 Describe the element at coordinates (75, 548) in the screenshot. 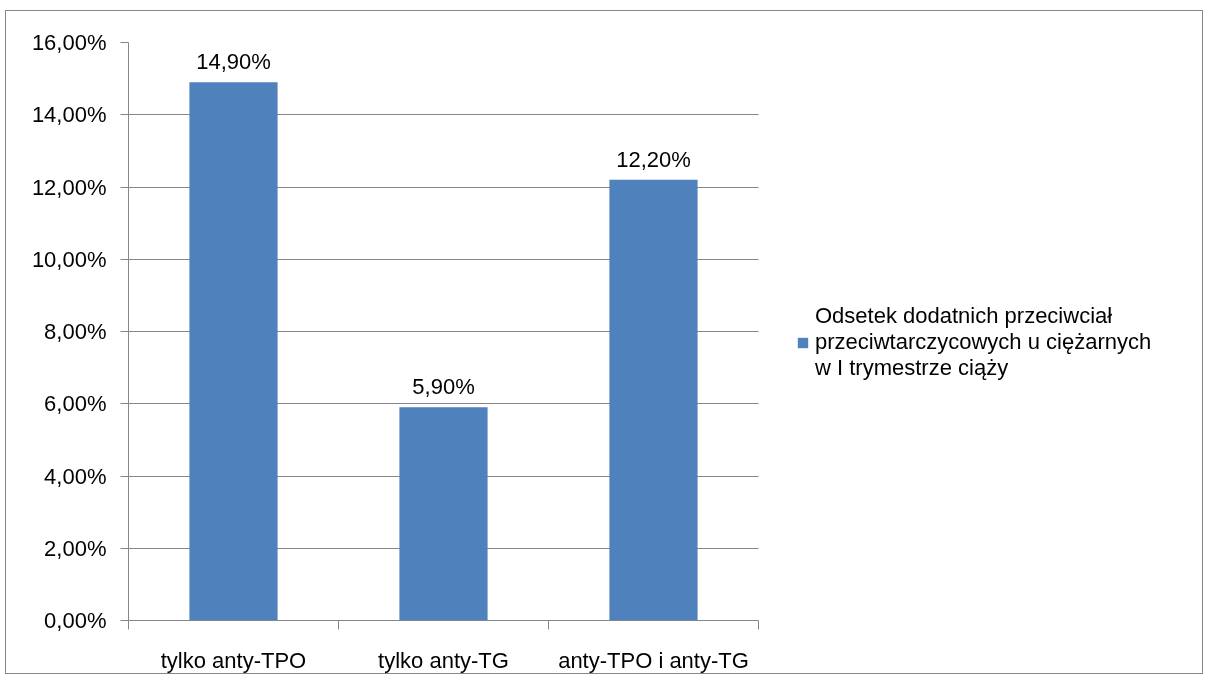

I see `y-tick-label: 2,00%` at that location.